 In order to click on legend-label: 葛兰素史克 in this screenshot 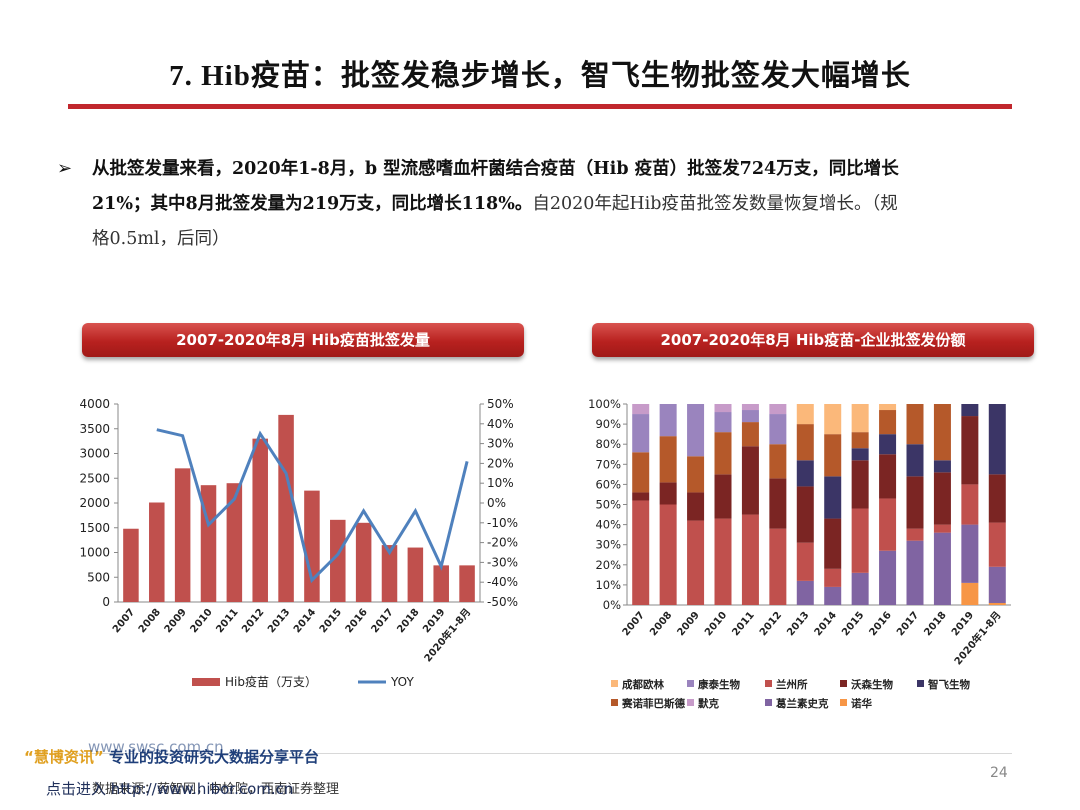, I will do `click(802, 703)`.